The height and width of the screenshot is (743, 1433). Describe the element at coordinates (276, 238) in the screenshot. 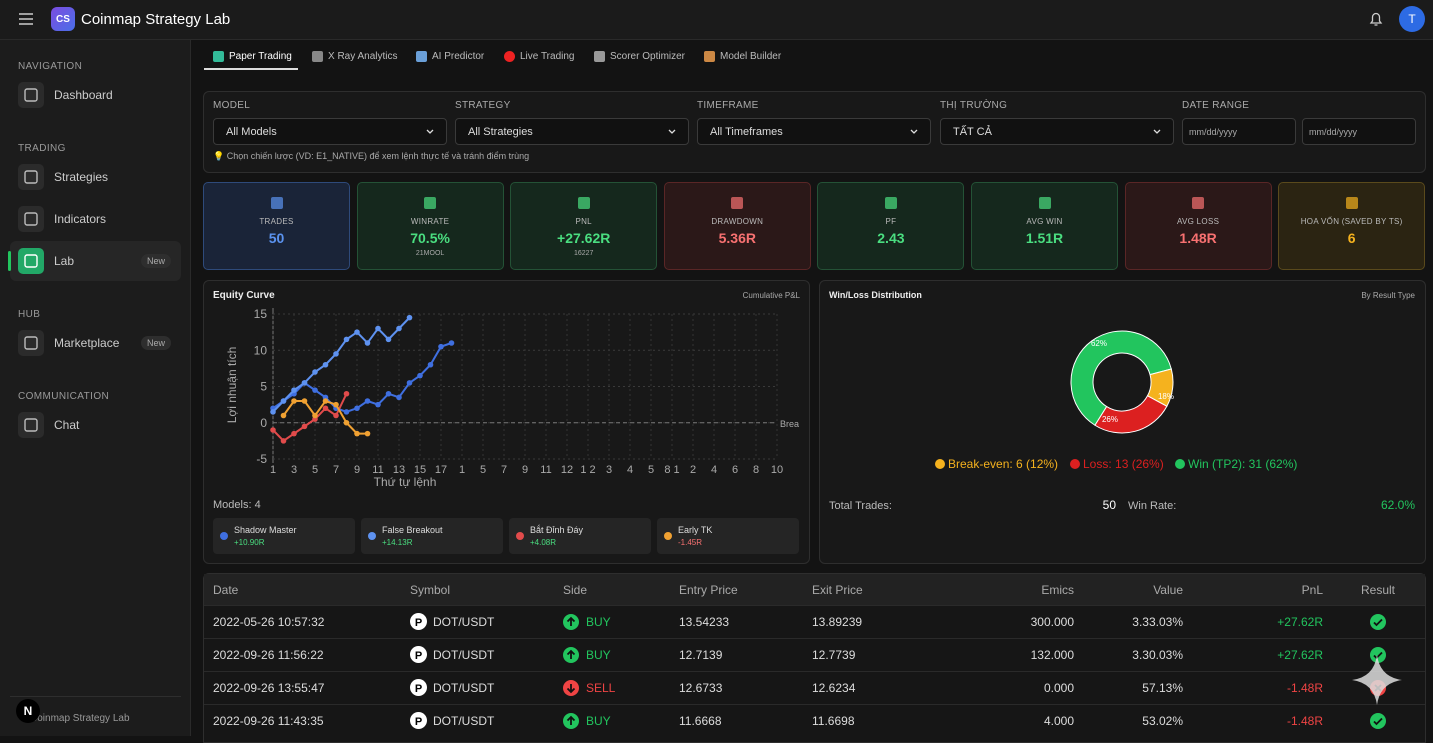

I see `card-value: 50` at that location.